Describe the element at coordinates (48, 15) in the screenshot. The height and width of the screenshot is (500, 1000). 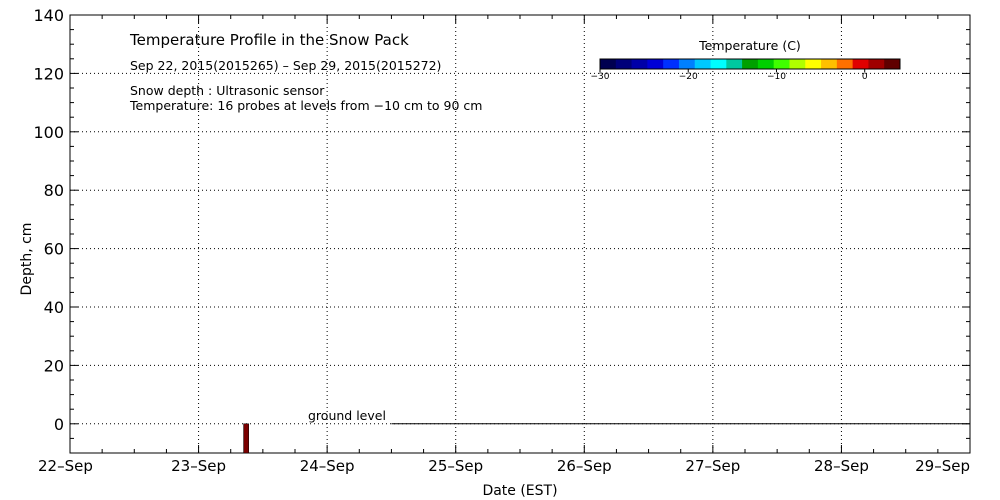
I see `y-tick-label: 140` at that location.